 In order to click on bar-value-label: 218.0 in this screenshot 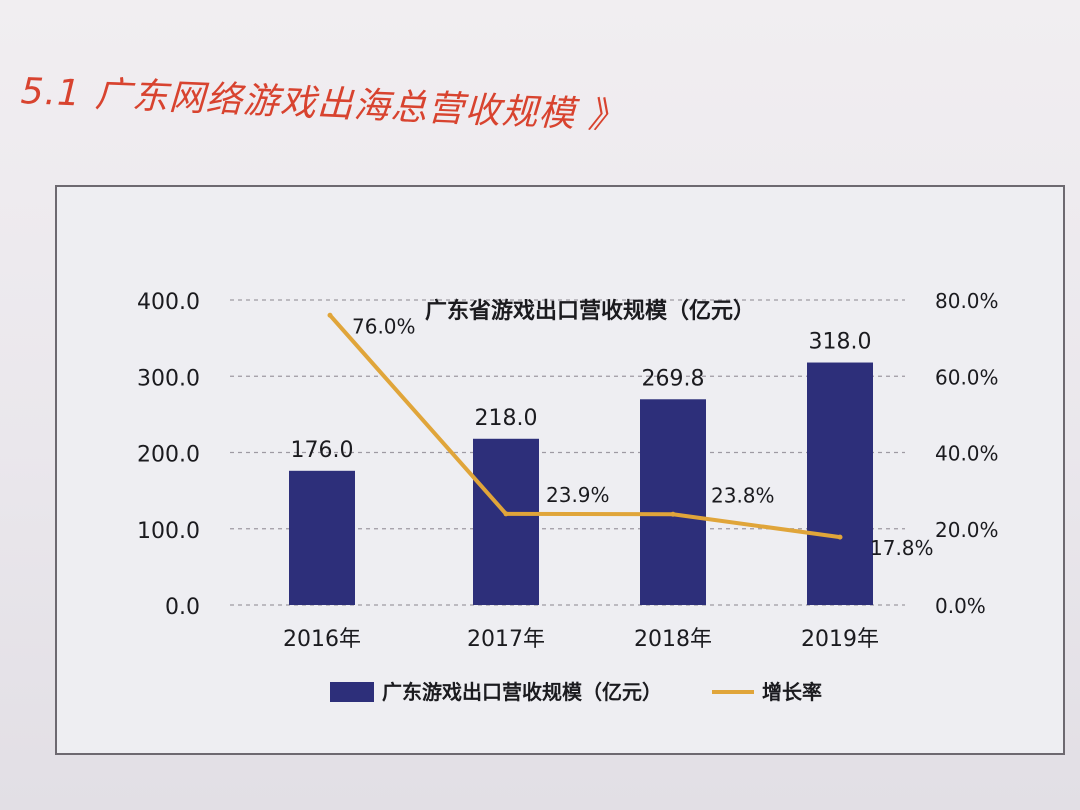, I will do `click(506, 418)`.